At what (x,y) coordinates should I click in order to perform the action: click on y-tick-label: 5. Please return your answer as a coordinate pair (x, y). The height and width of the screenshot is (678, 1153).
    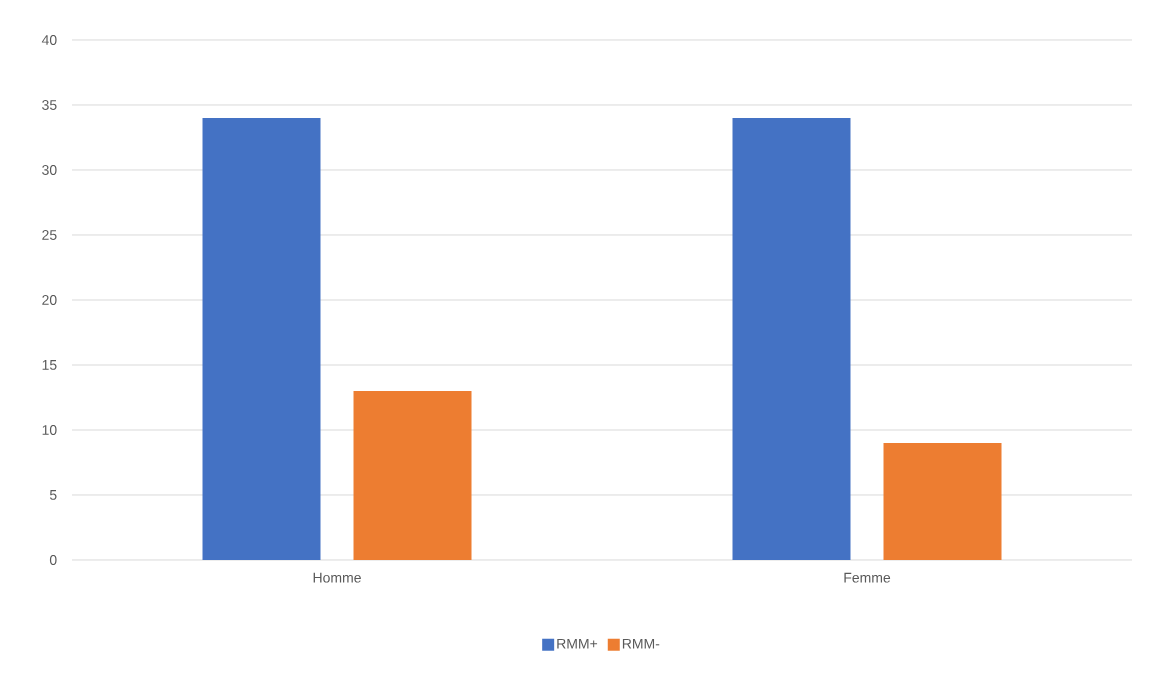
    Looking at the image, I should click on (53, 495).